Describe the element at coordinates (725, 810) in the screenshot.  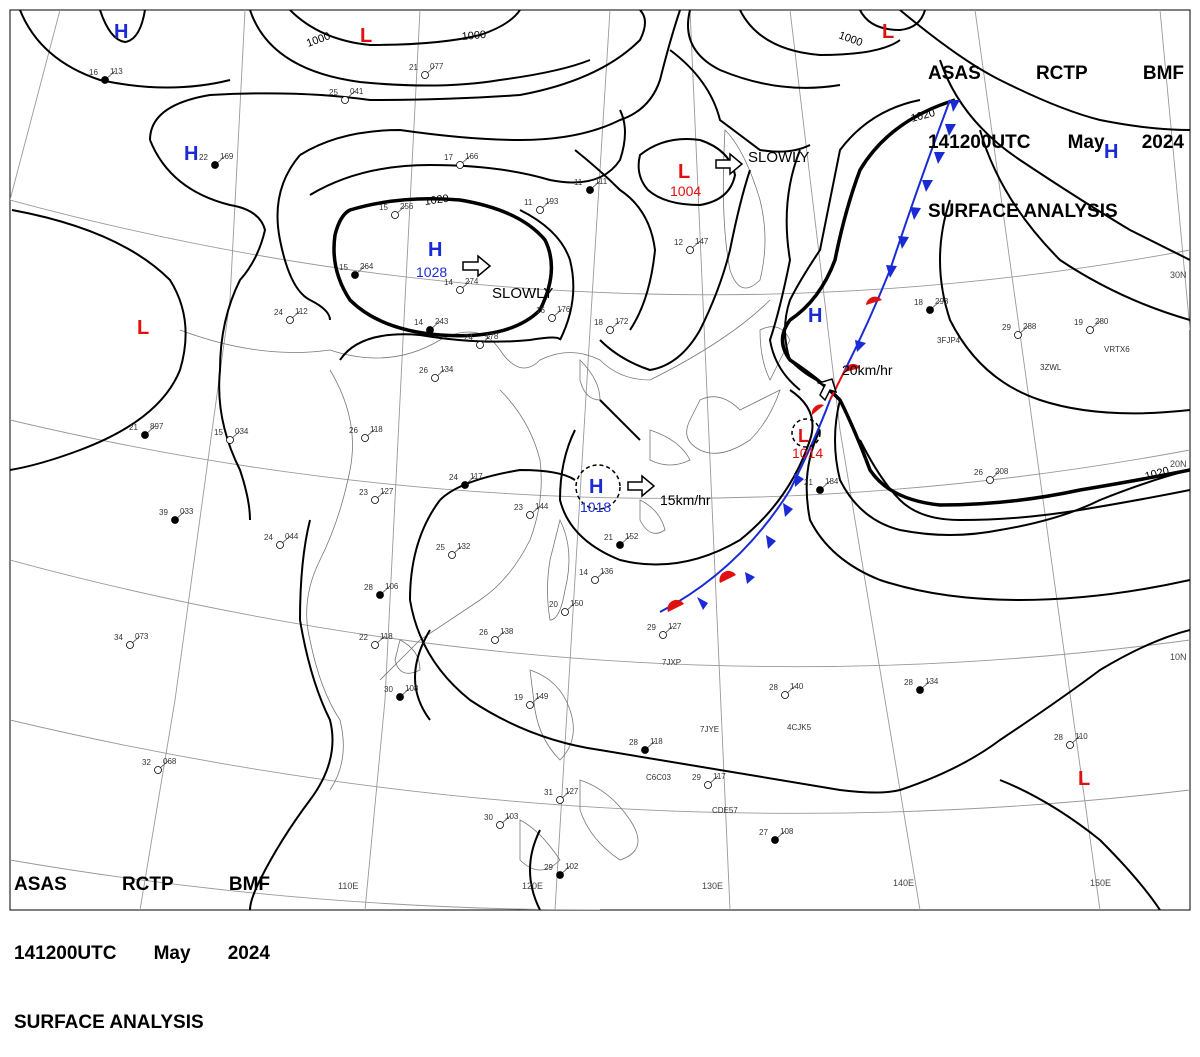
I see `ship-id: CDE57` at that location.